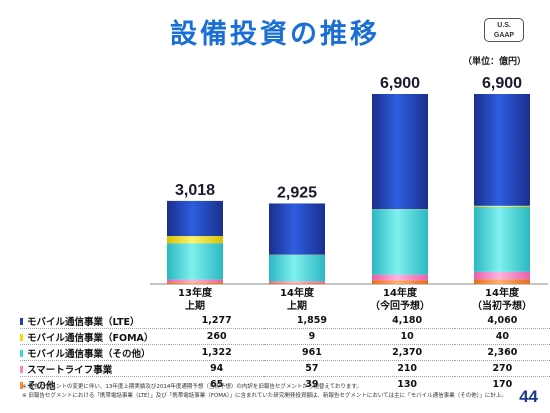 The image size is (550, 413). I want to click on table-cell-other_mobile-2: 2,370, so click(407, 352).